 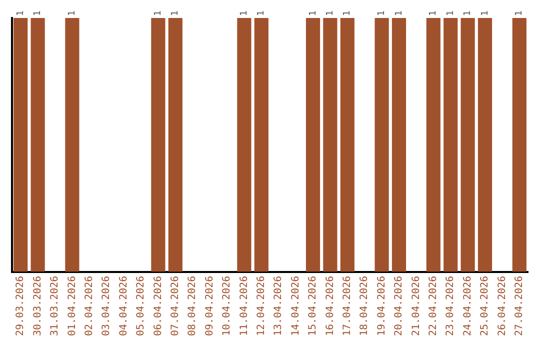 What do you see at coordinates (416, 306) in the screenshot?
I see `x-tick-label: 21.04.2026` at bounding box center [416, 306].